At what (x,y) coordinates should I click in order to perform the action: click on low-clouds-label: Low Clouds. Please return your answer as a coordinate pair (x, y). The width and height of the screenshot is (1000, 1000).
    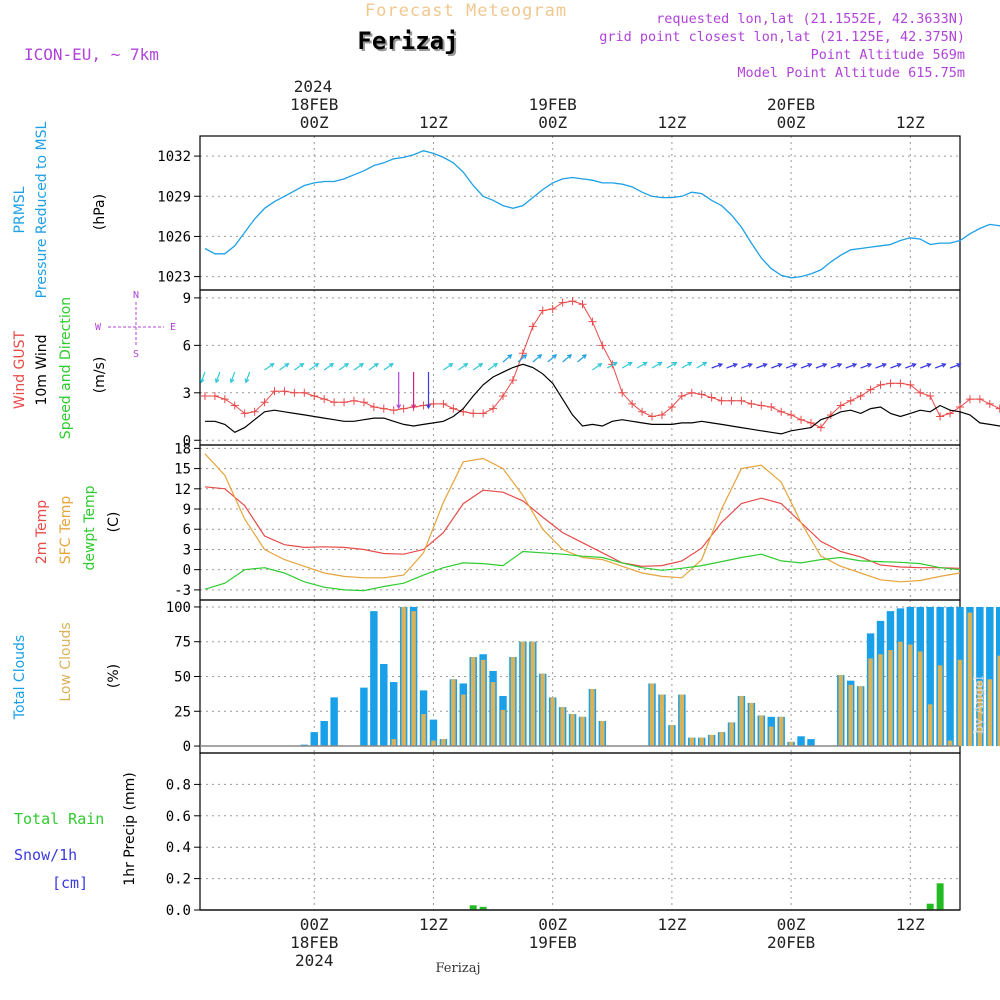
    Looking at the image, I should click on (66, 661).